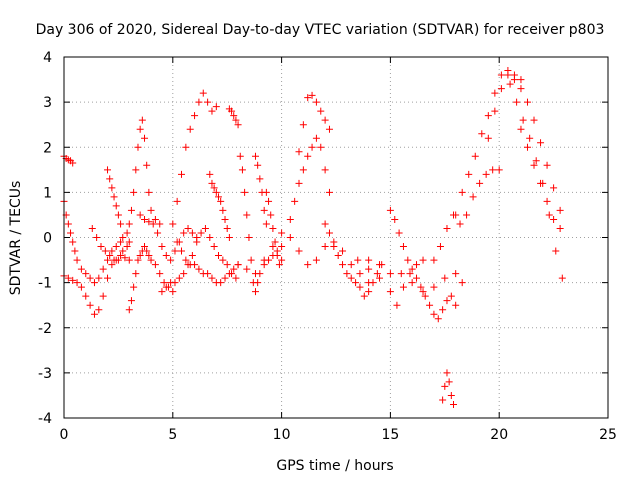 Image resolution: width=640 pixels, height=480 pixels. Describe the element at coordinates (45, 284) in the screenshot. I see `y-tick-label: -1` at that location.